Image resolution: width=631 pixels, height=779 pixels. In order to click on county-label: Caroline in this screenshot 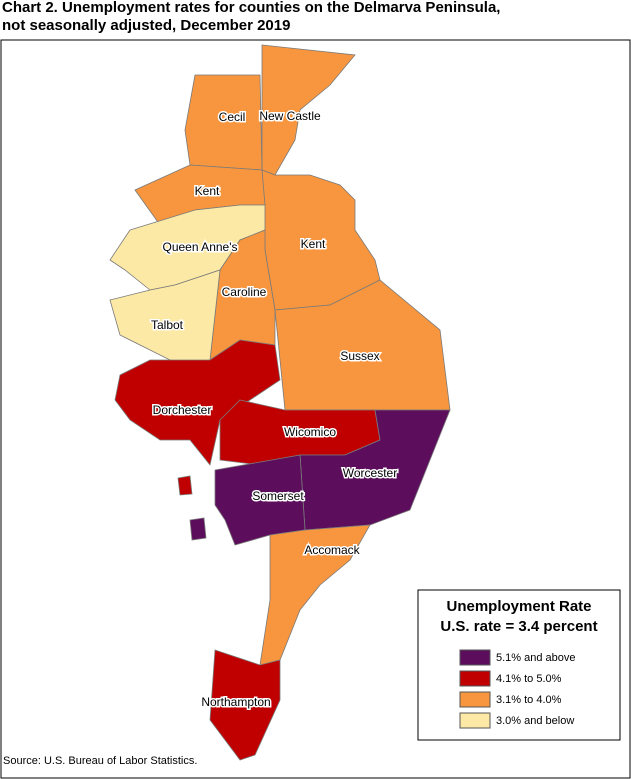, I will do `click(244, 292)`.